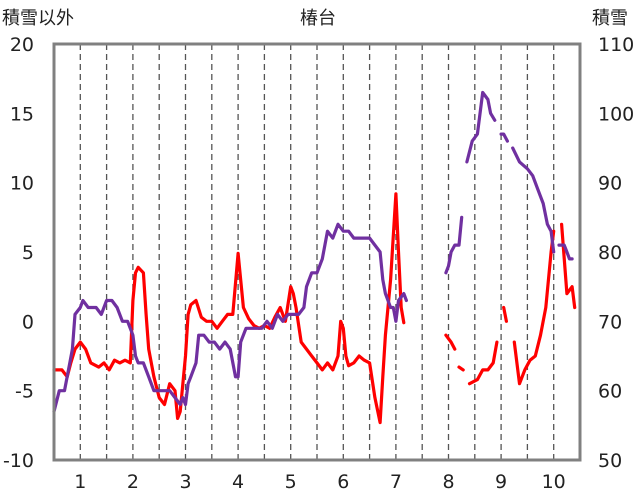 The image size is (636, 501). What do you see at coordinates (610, 392) in the screenshot?
I see `right-tick-label: 60` at bounding box center [610, 392].